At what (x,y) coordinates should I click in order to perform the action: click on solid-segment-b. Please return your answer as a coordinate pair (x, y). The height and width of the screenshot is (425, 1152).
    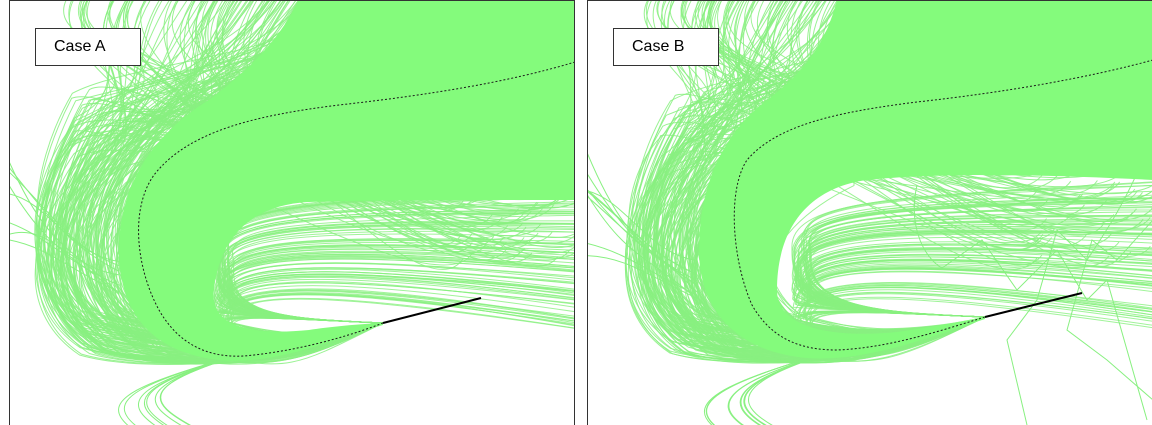
    Looking at the image, I should click on (1033, 305).